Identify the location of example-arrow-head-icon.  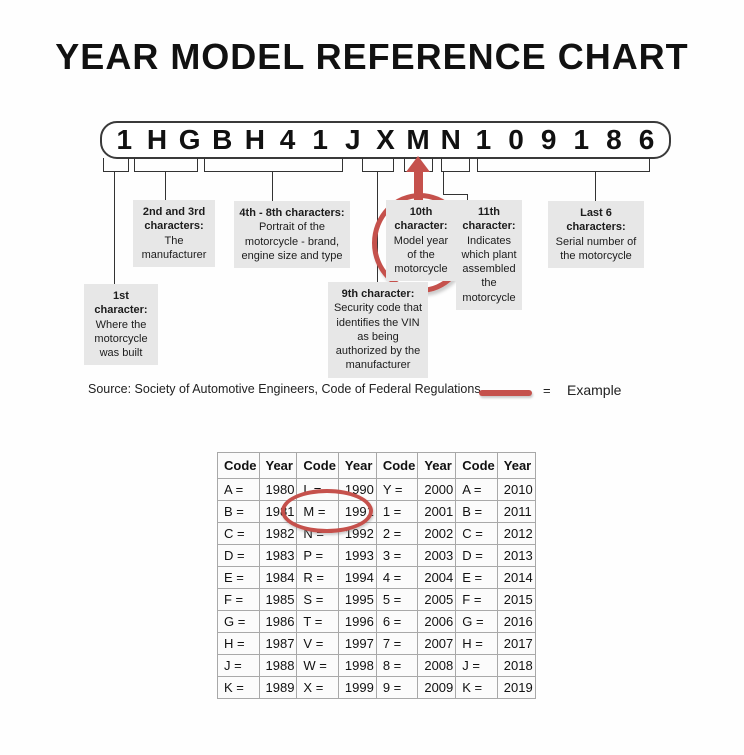
(418, 164).